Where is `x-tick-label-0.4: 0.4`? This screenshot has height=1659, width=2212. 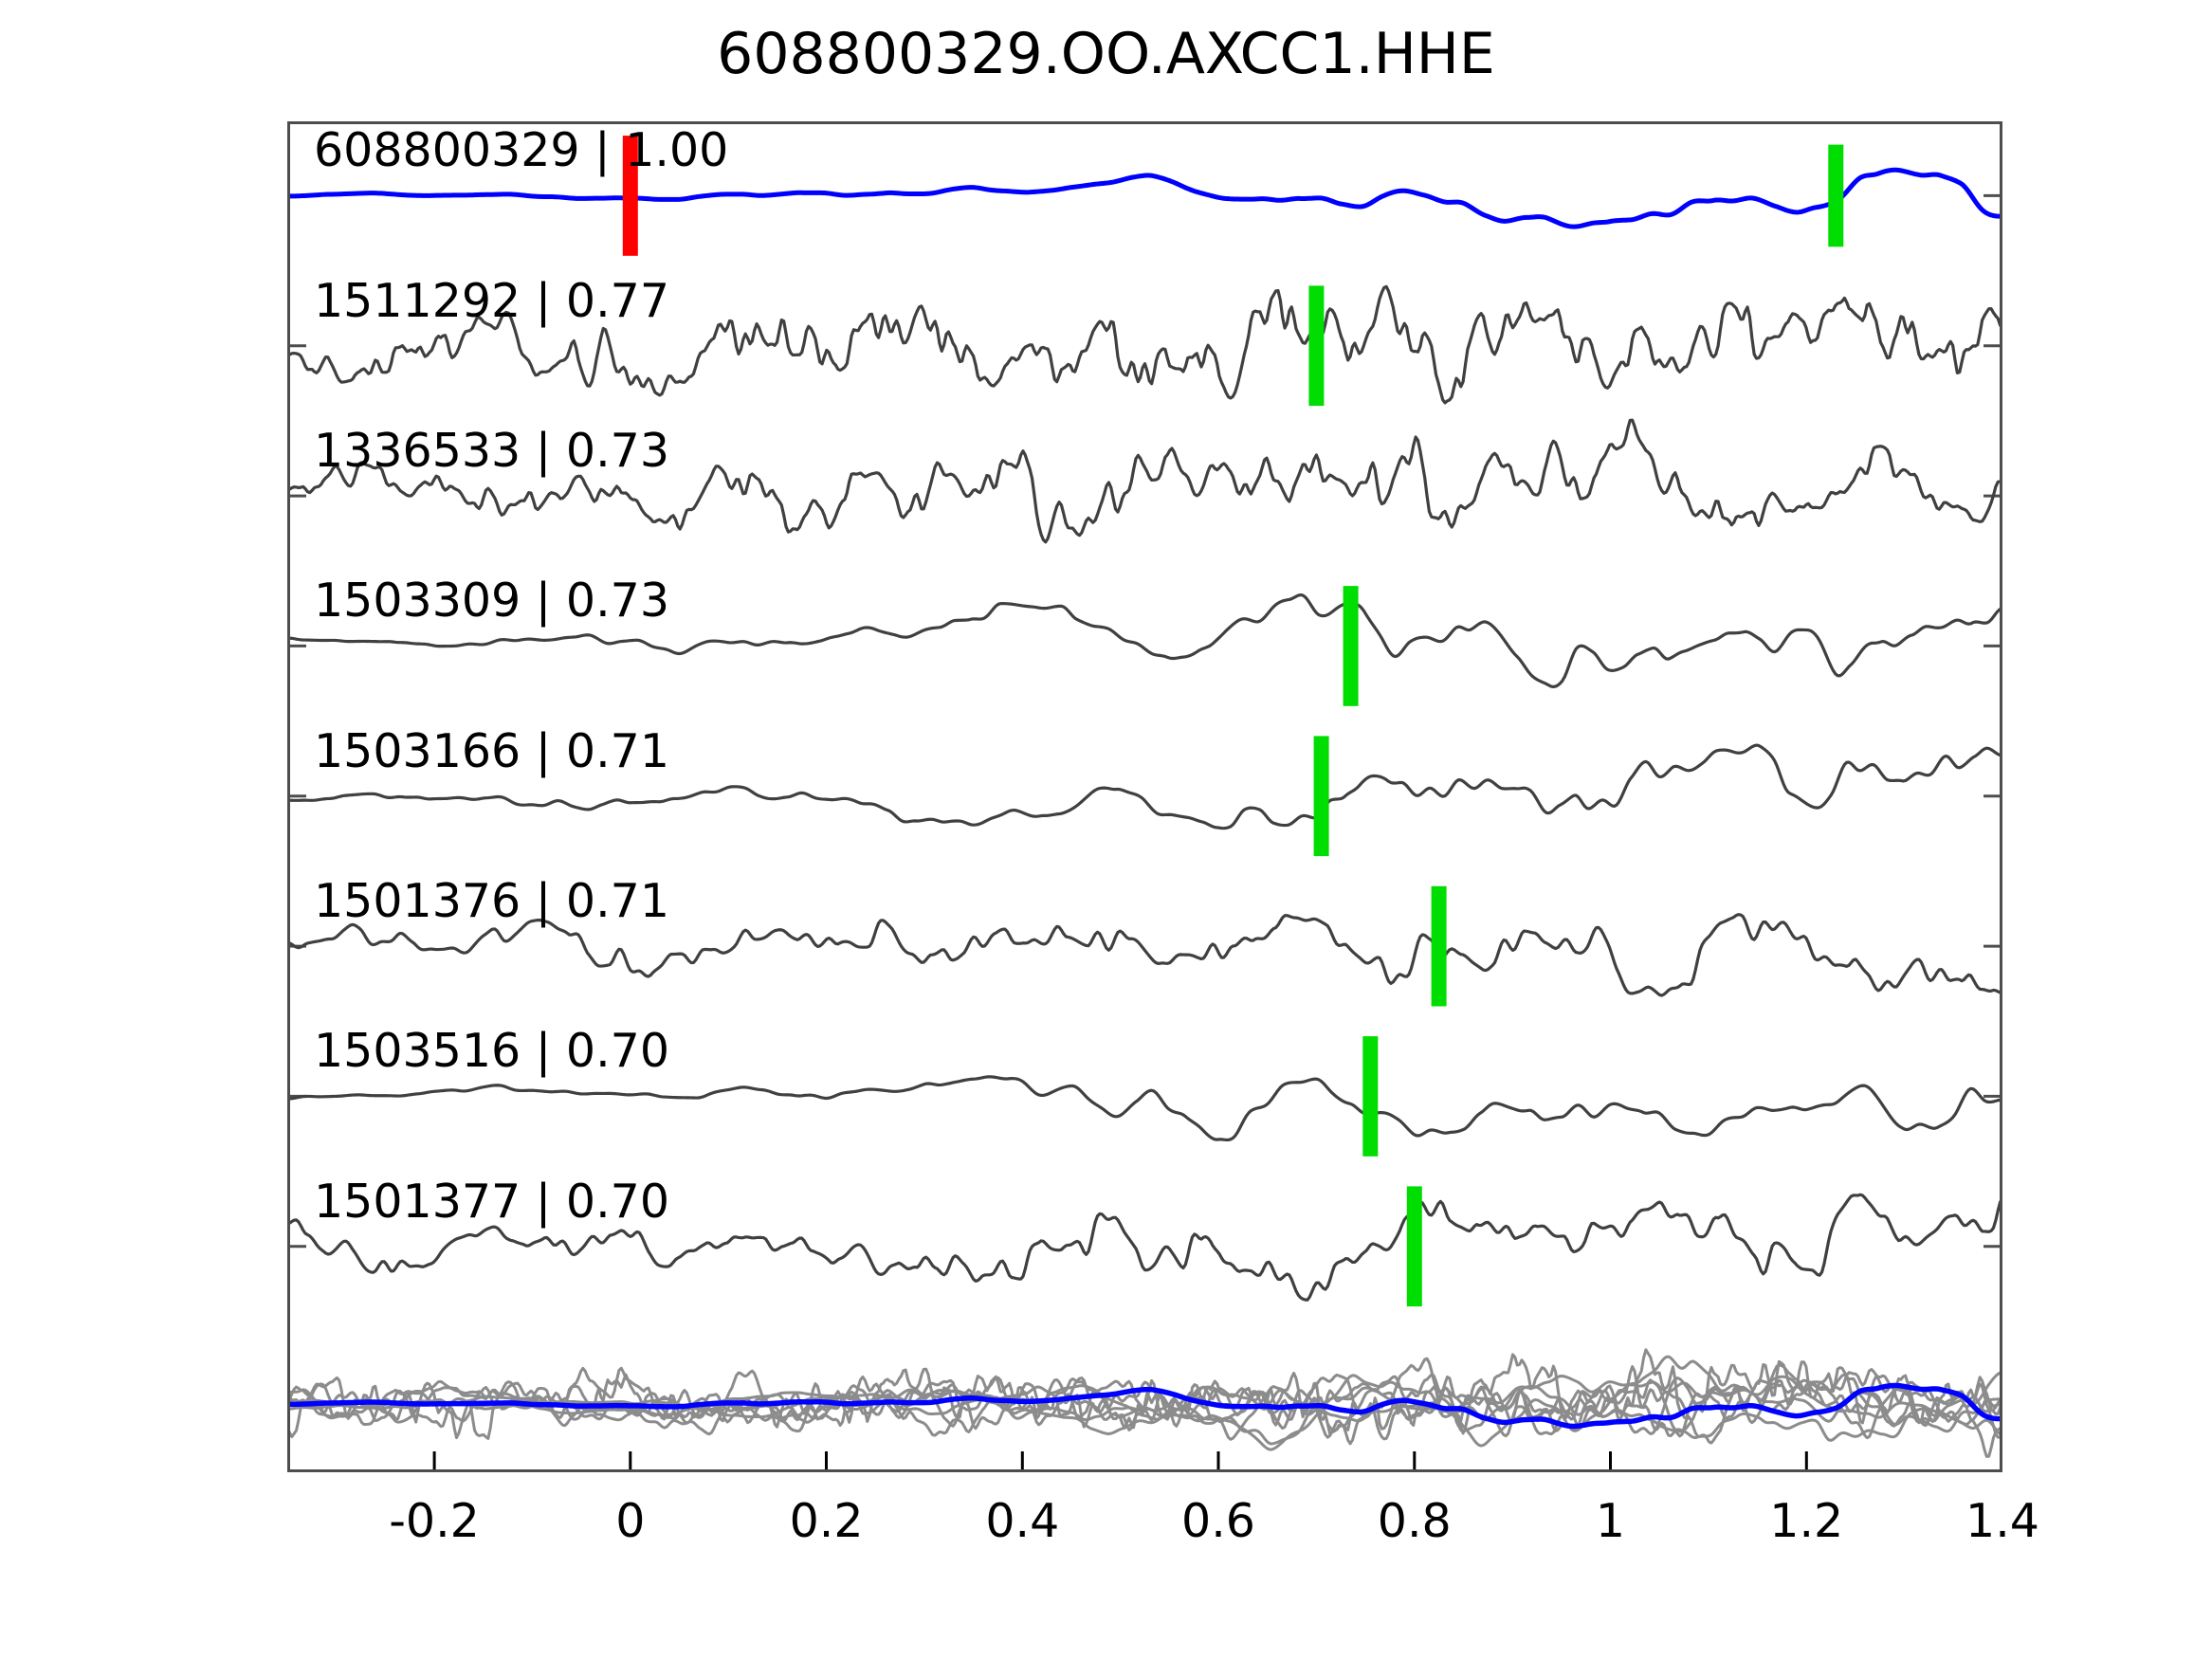
x-tick-label-0.4: 0.4 is located at coordinates (1022, 1521).